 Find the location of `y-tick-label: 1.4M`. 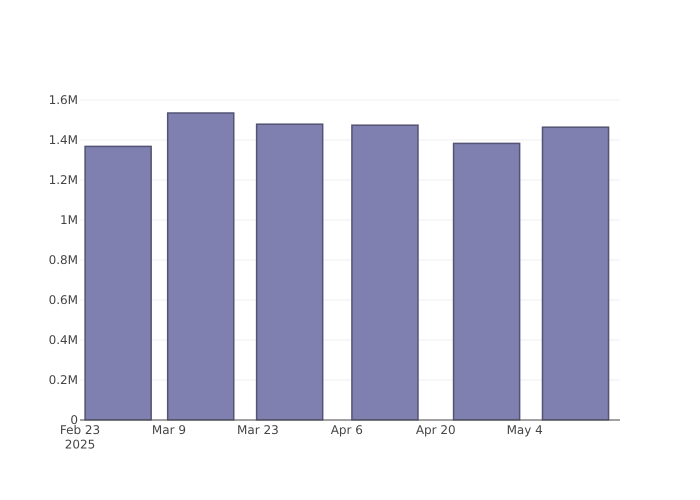

y-tick-label: 1.4M is located at coordinates (63, 140).